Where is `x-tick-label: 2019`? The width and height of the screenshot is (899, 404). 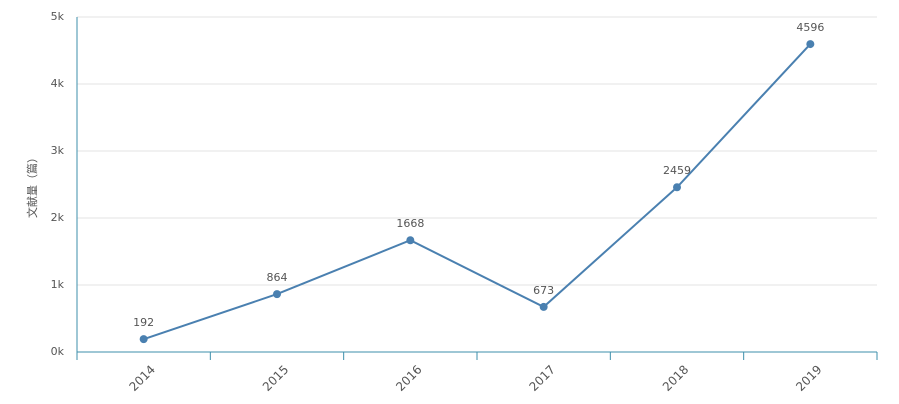
x-tick-label: 2019 is located at coordinates (808, 377).